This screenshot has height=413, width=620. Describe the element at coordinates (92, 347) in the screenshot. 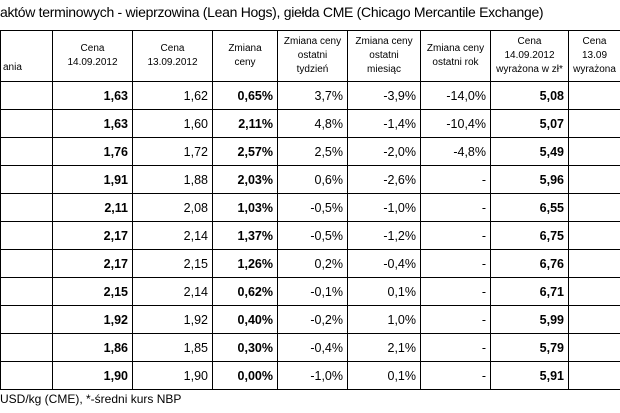

I see `value-cell: 1,86` at that location.